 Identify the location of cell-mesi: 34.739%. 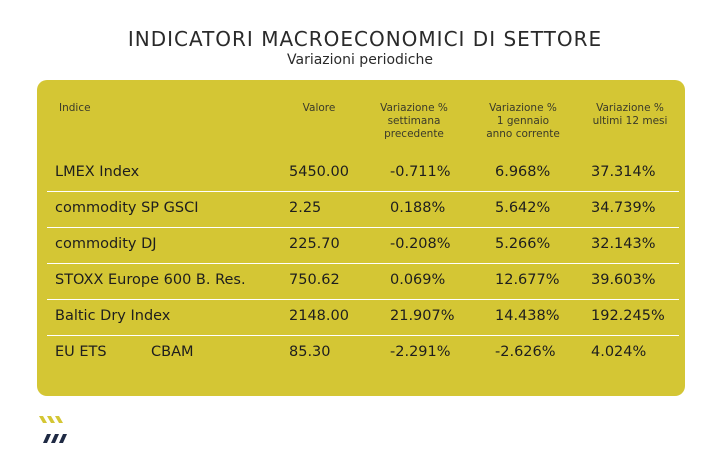
(623, 208).